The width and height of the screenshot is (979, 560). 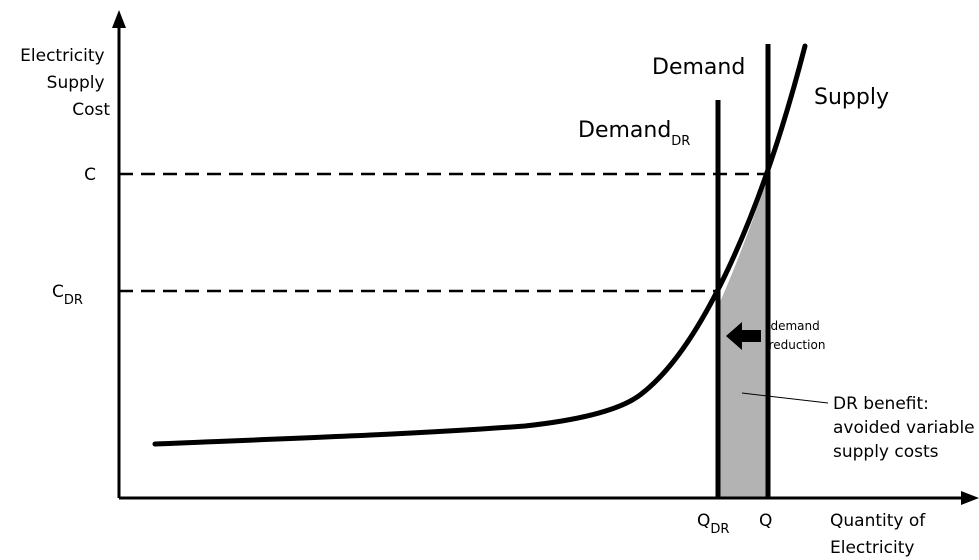 What do you see at coordinates (851, 97) in the screenshot?
I see `supply-label: Supply` at bounding box center [851, 97].